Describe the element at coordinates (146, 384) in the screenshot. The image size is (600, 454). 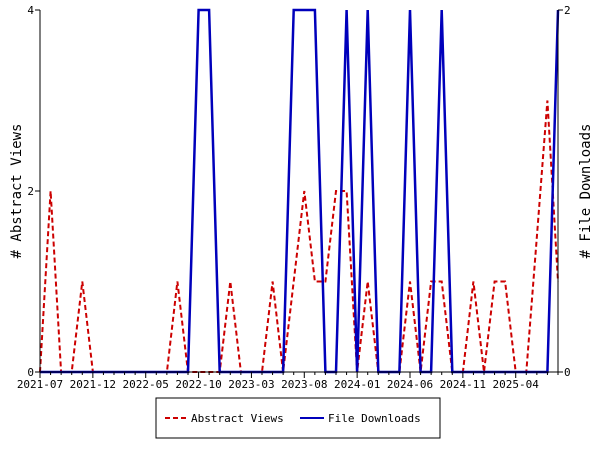
I see `x-tick-label: 2022-05` at that location.